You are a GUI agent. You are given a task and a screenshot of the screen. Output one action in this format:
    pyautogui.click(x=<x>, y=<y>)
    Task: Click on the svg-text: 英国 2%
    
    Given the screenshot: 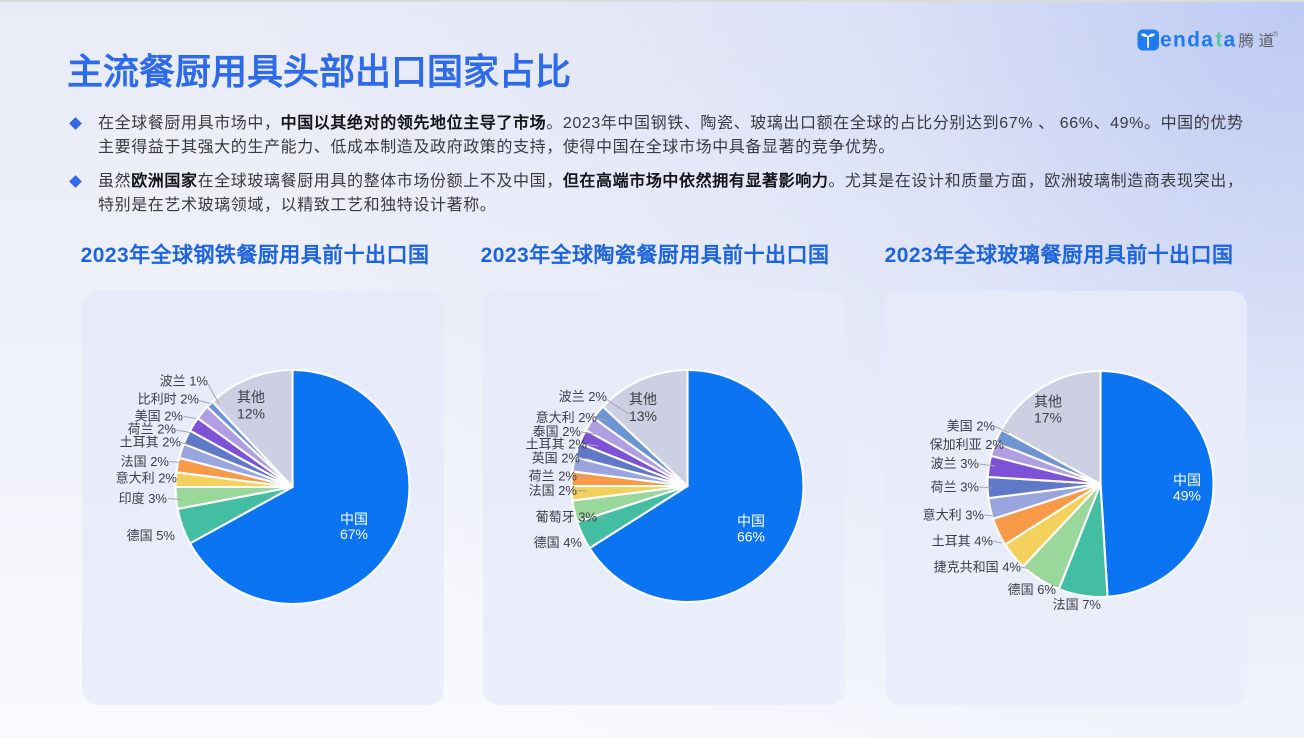 What is the action you would take?
    pyautogui.click(x=556, y=458)
    